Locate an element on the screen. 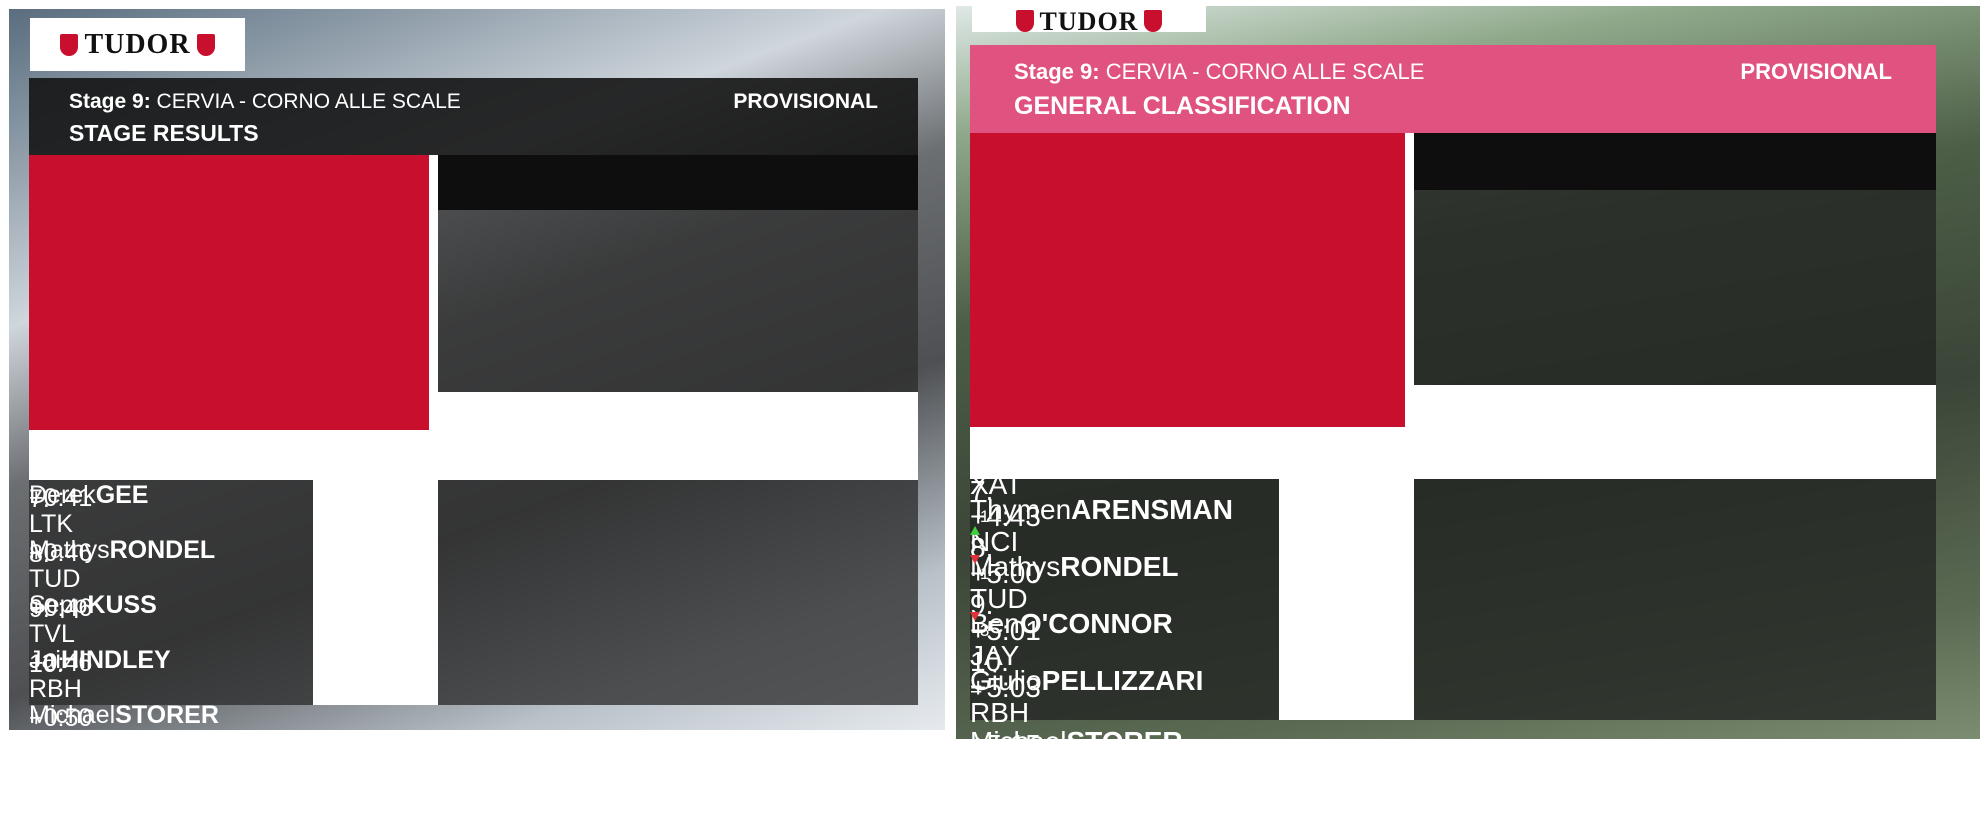 The image size is (1980, 822). first-name: Derek is located at coordinates (62, 495).